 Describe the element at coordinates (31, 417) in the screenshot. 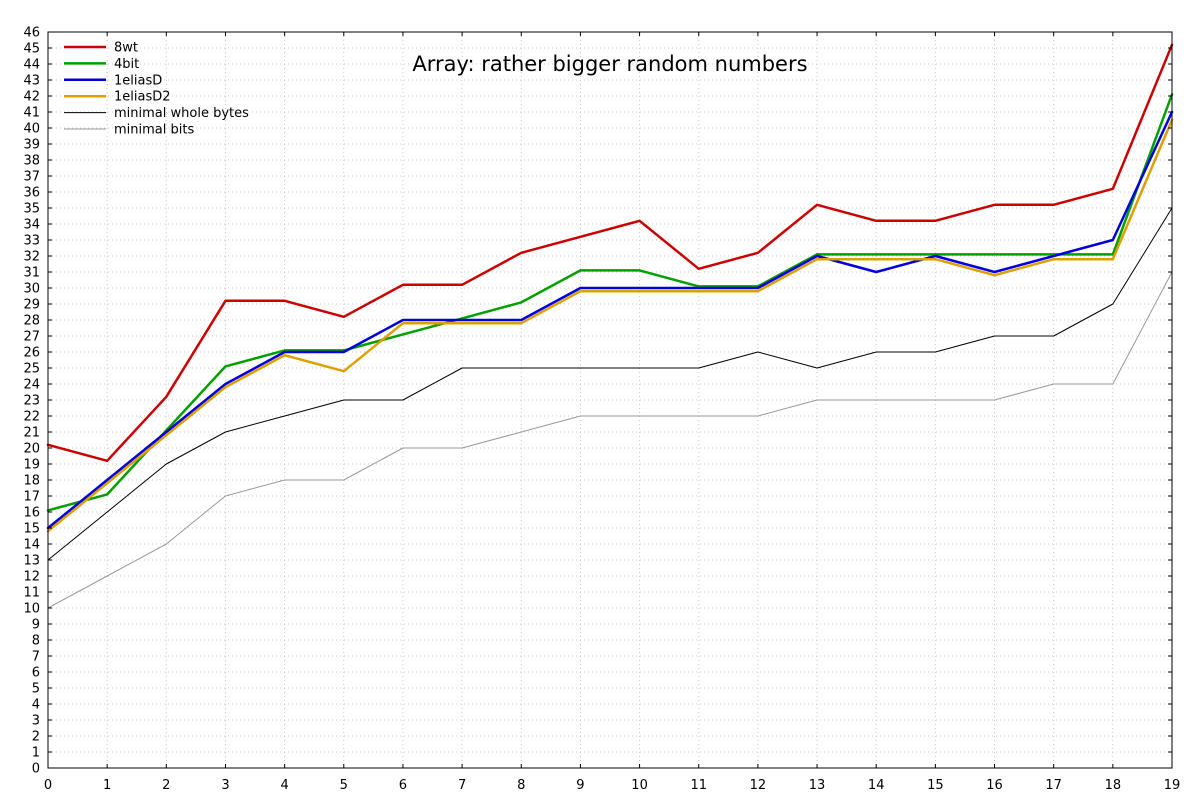

I see `y-tick-label: 22` at that location.